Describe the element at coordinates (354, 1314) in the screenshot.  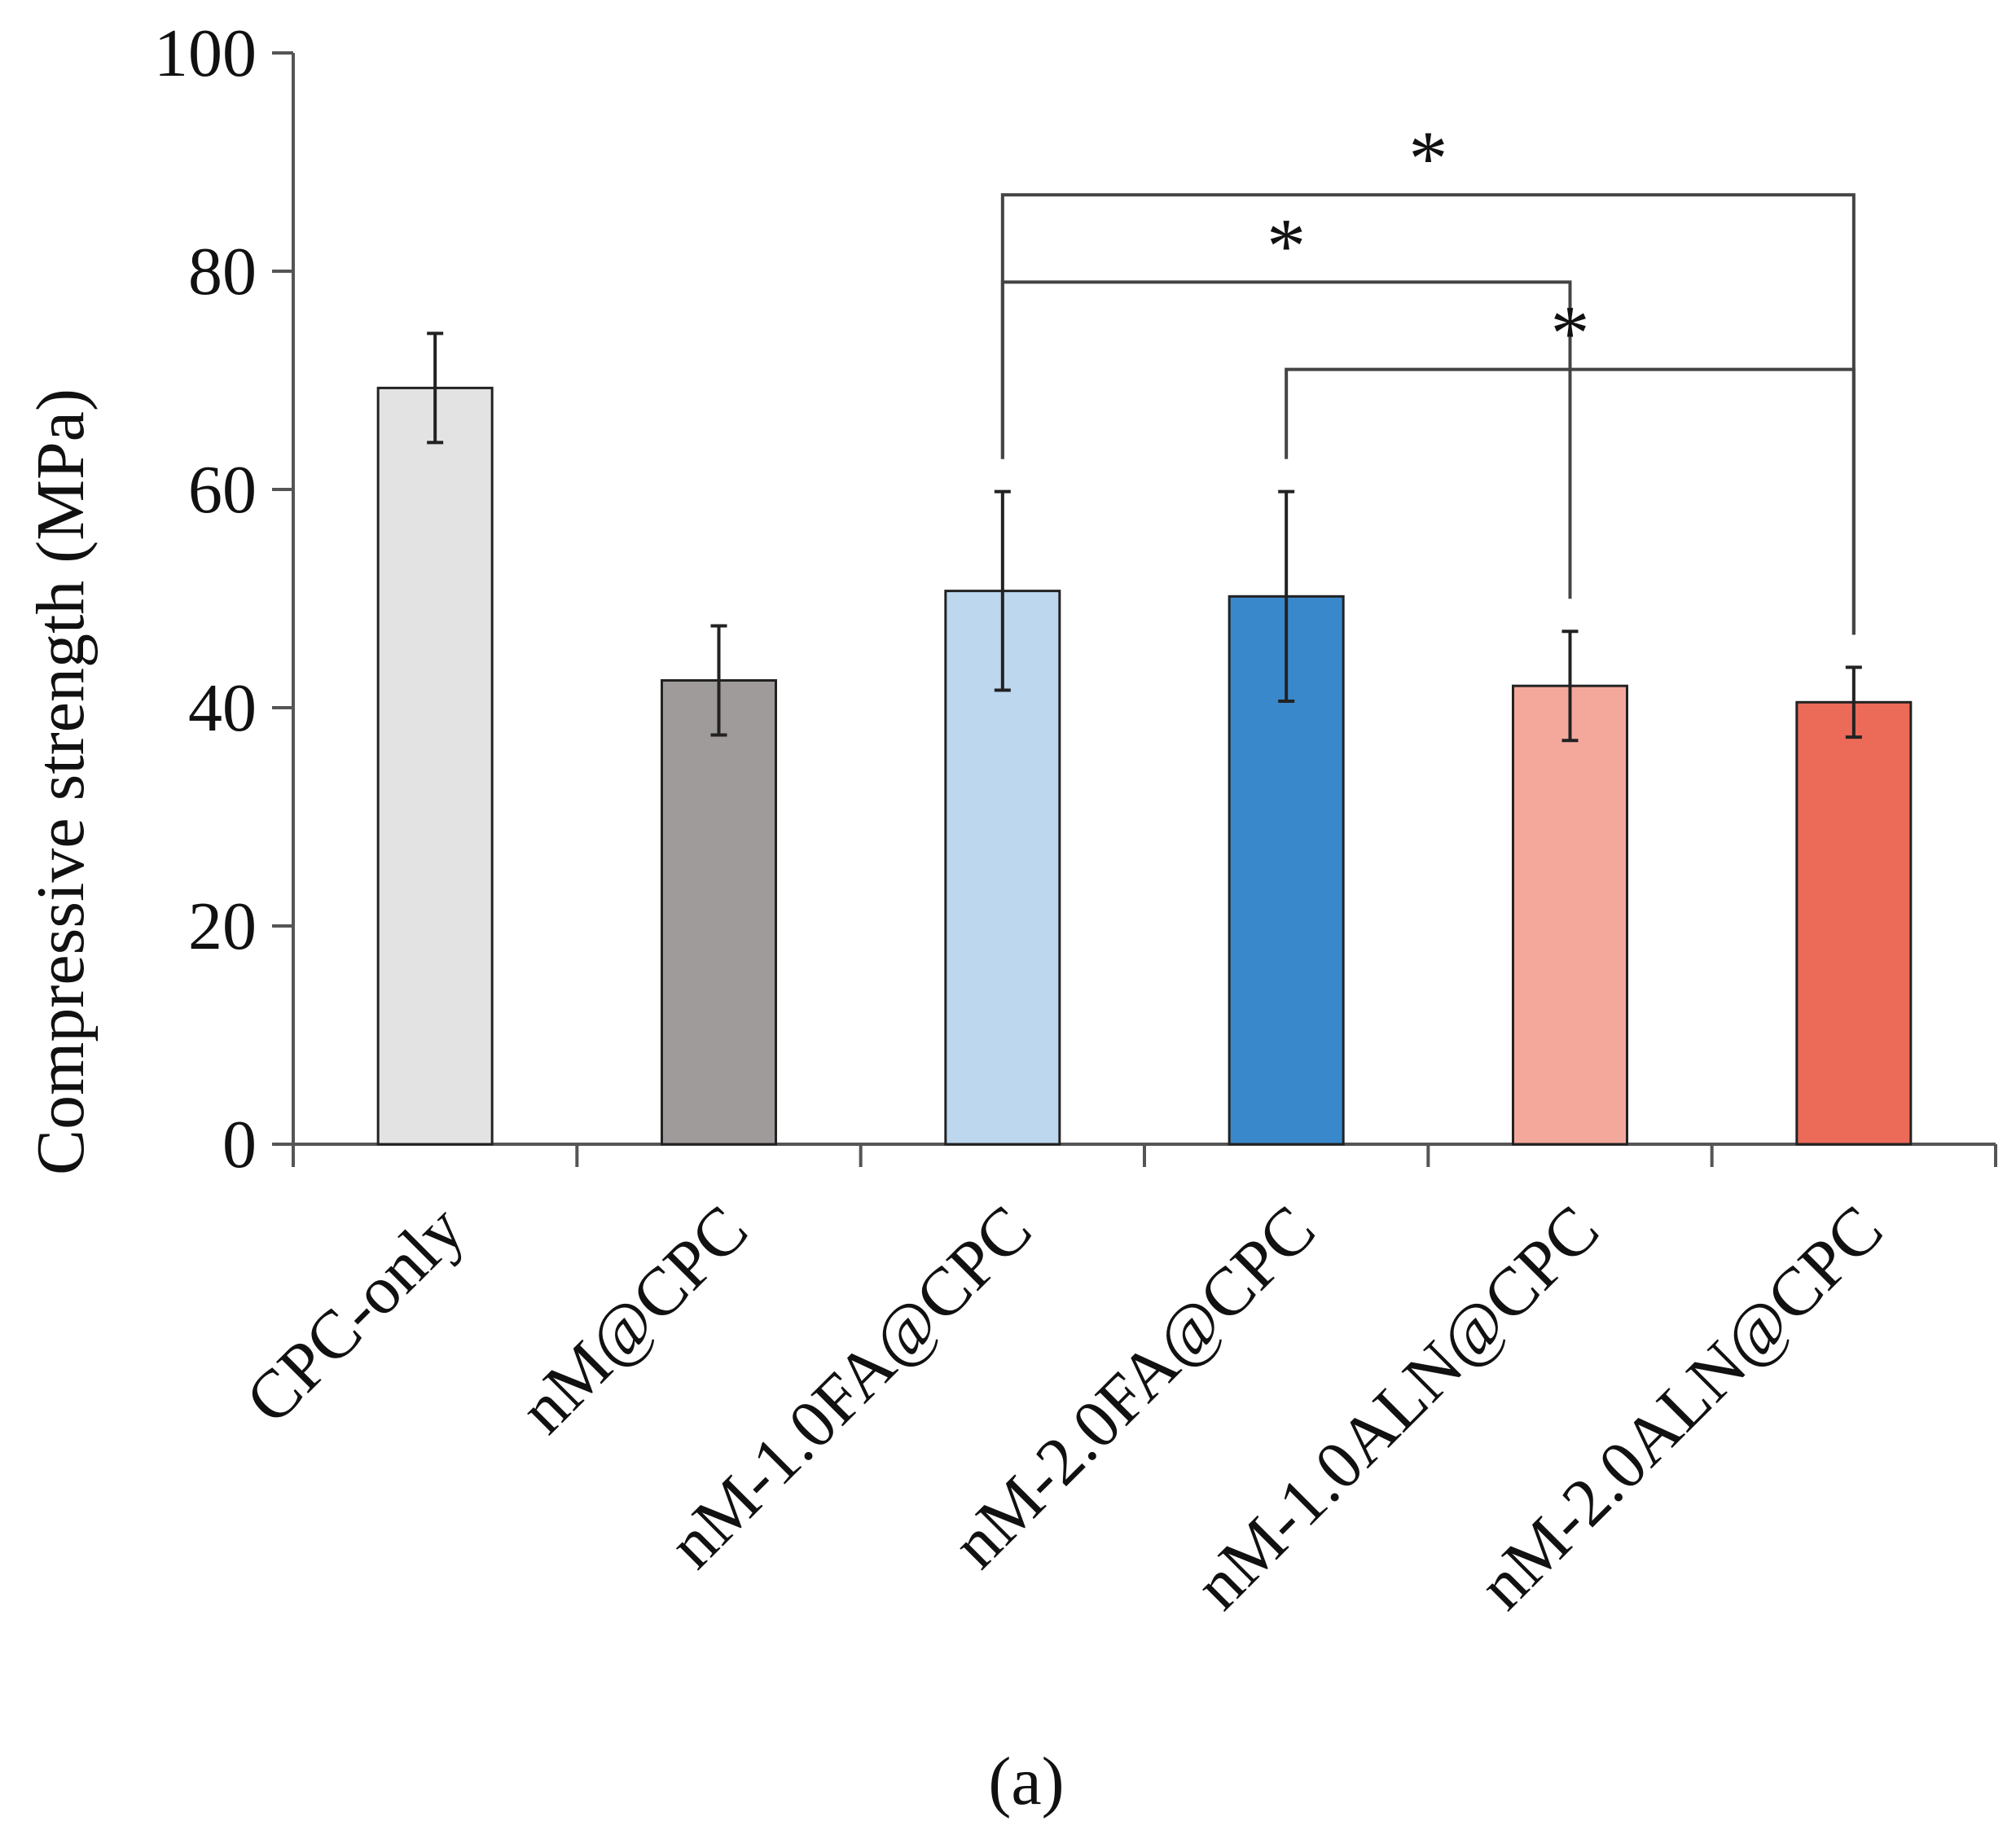
I see `x-category-label: CPC-only` at that location.